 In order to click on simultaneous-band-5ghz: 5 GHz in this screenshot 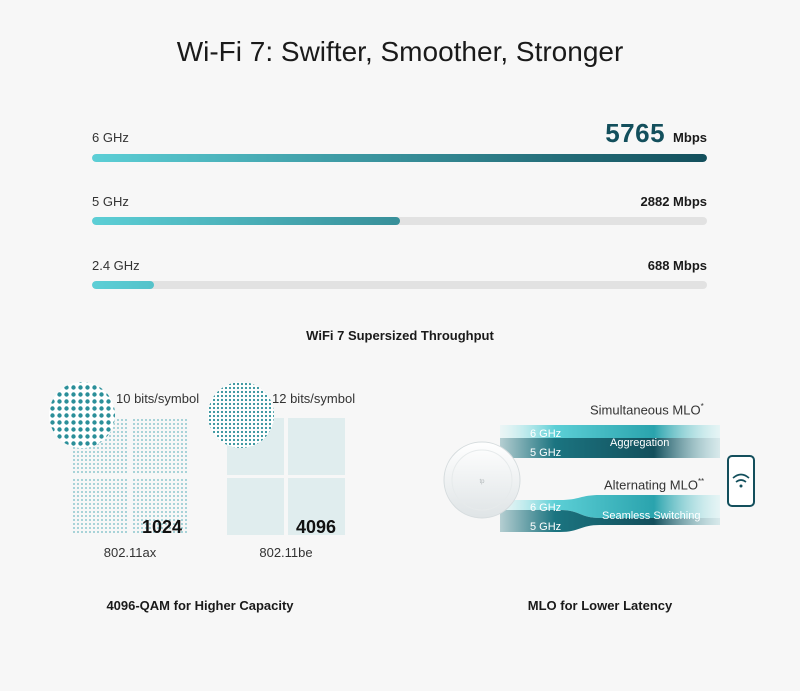, I will do `click(546, 453)`.